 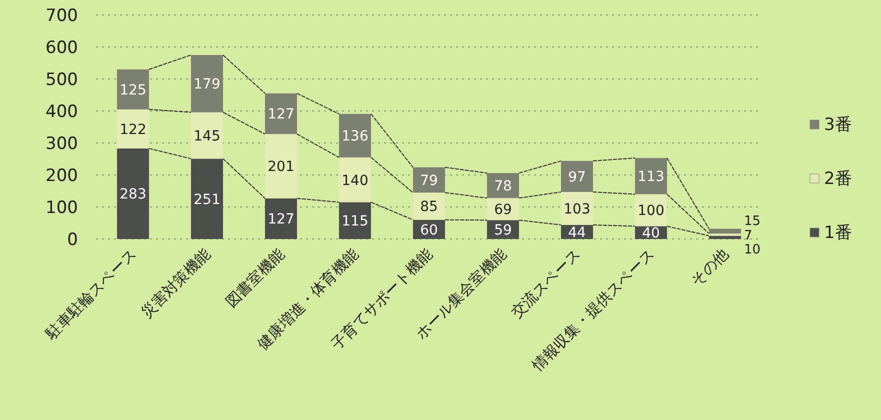 What do you see at coordinates (838, 125) in the screenshot?
I see `legend-label: 3番` at bounding box center [838, 125].